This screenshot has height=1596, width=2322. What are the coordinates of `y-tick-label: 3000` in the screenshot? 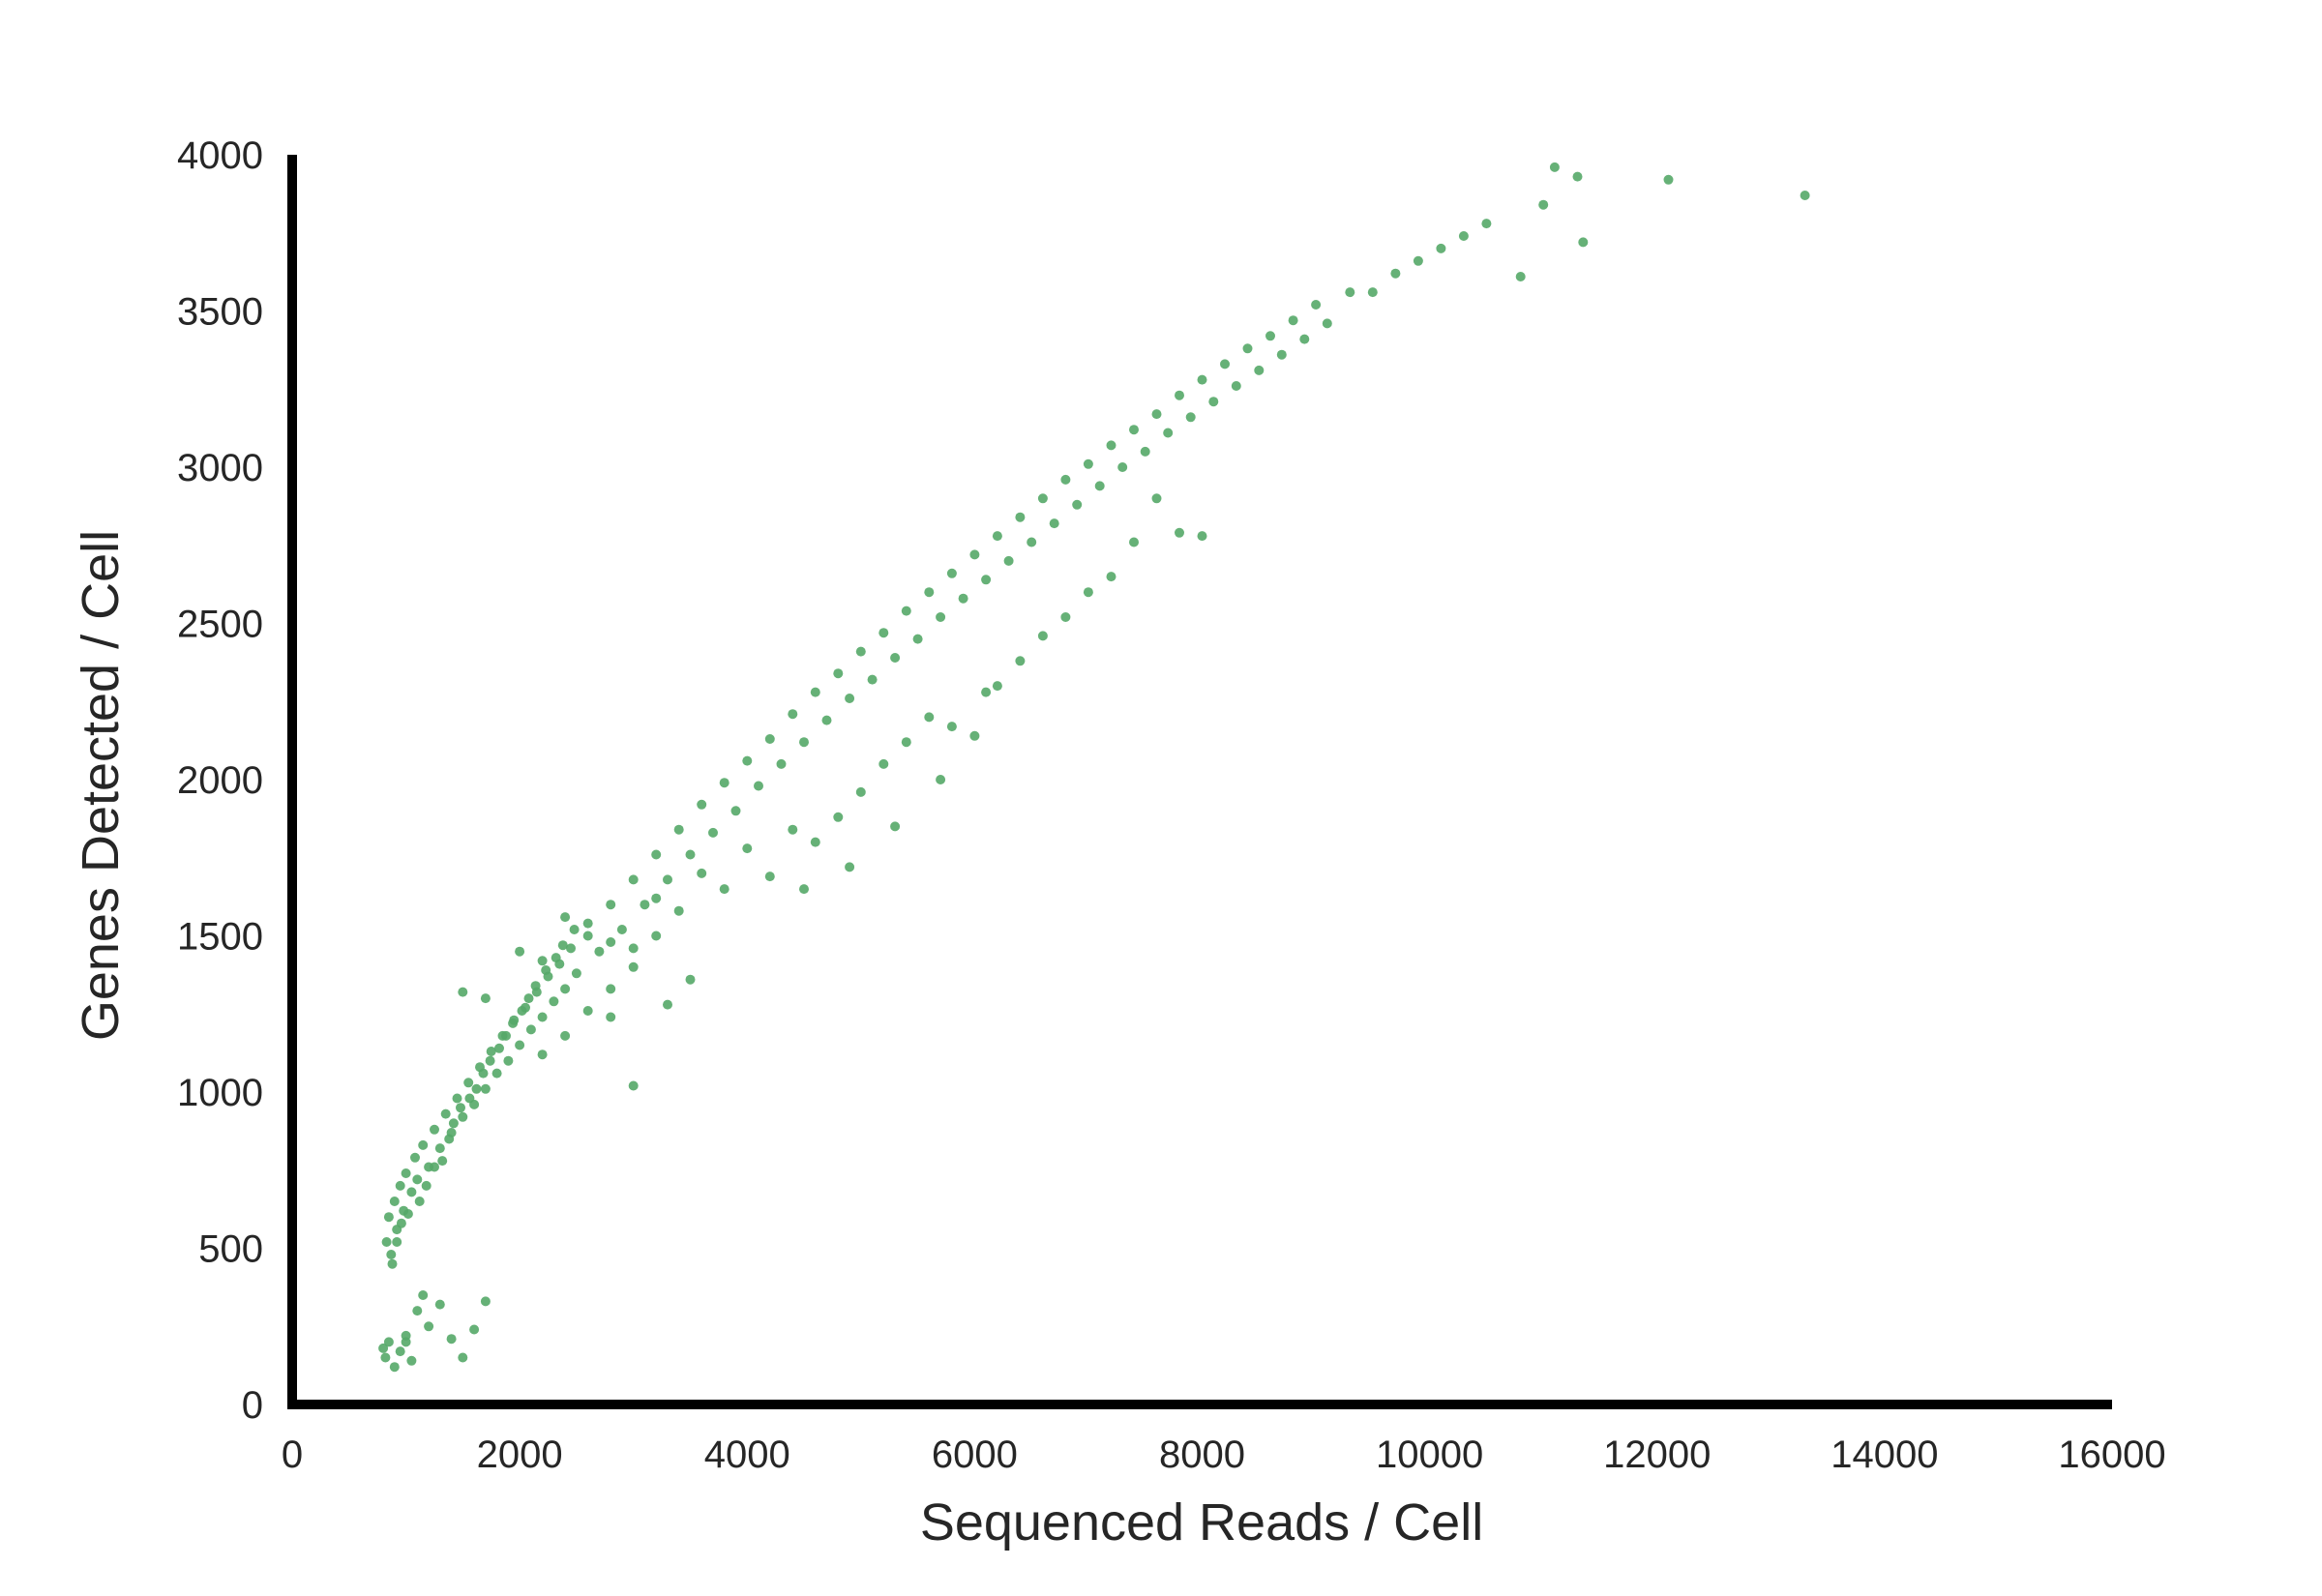 It's located at (220, 468).